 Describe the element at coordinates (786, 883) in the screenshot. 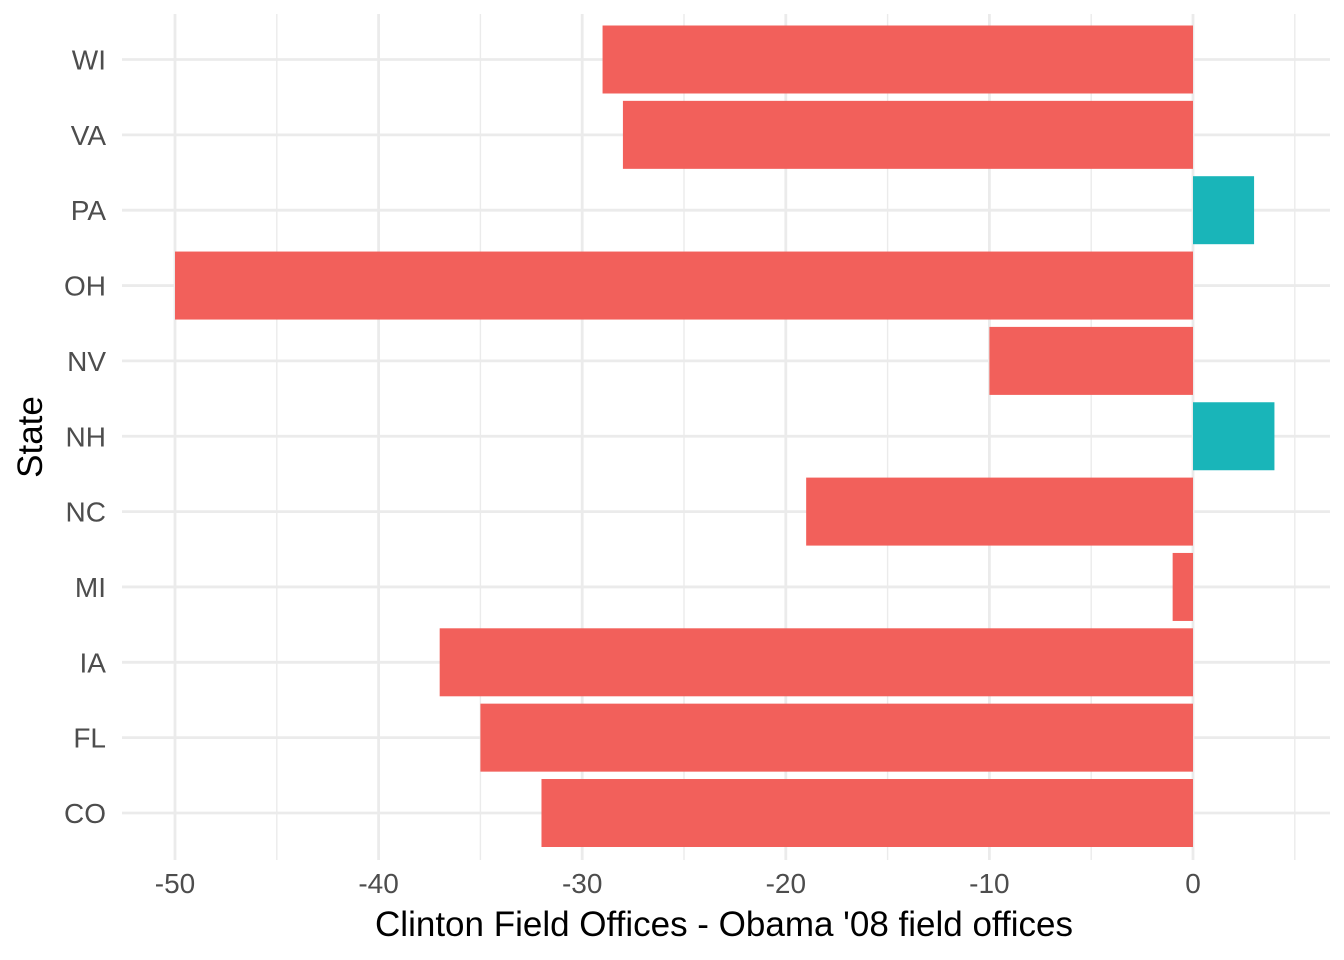

I see `x-tick-label: -20` at that location.